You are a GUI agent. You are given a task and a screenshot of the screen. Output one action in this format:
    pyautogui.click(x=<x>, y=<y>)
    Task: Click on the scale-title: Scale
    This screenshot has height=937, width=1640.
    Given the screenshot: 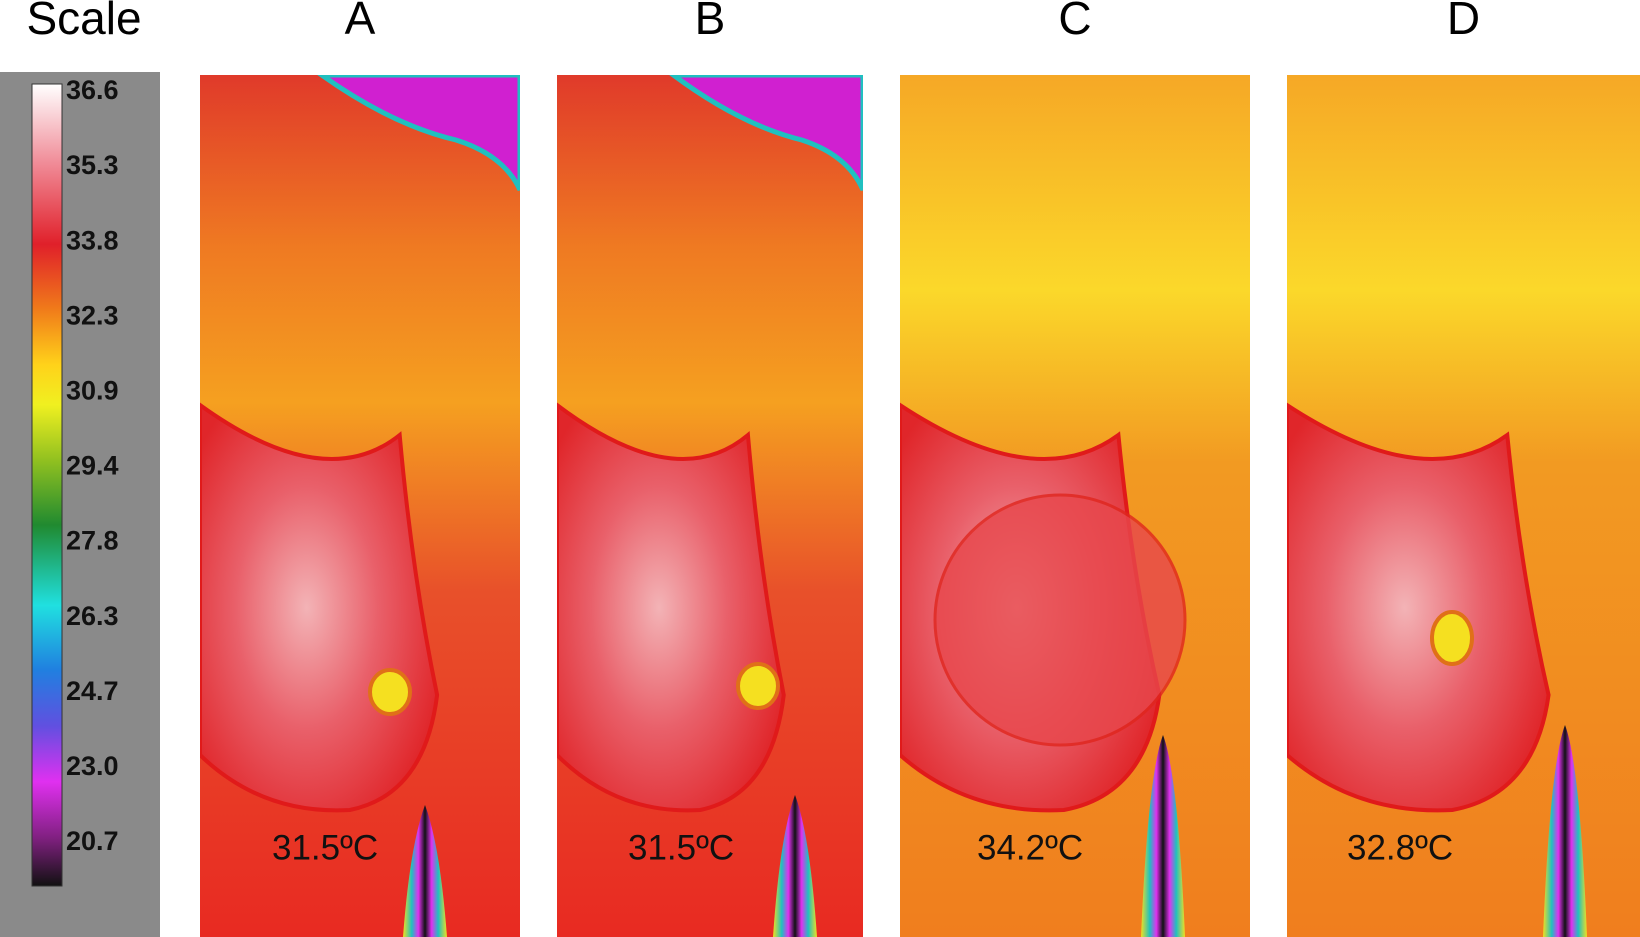 What is the action you would take?
    pyautogui.click(x=83, y=22)
    